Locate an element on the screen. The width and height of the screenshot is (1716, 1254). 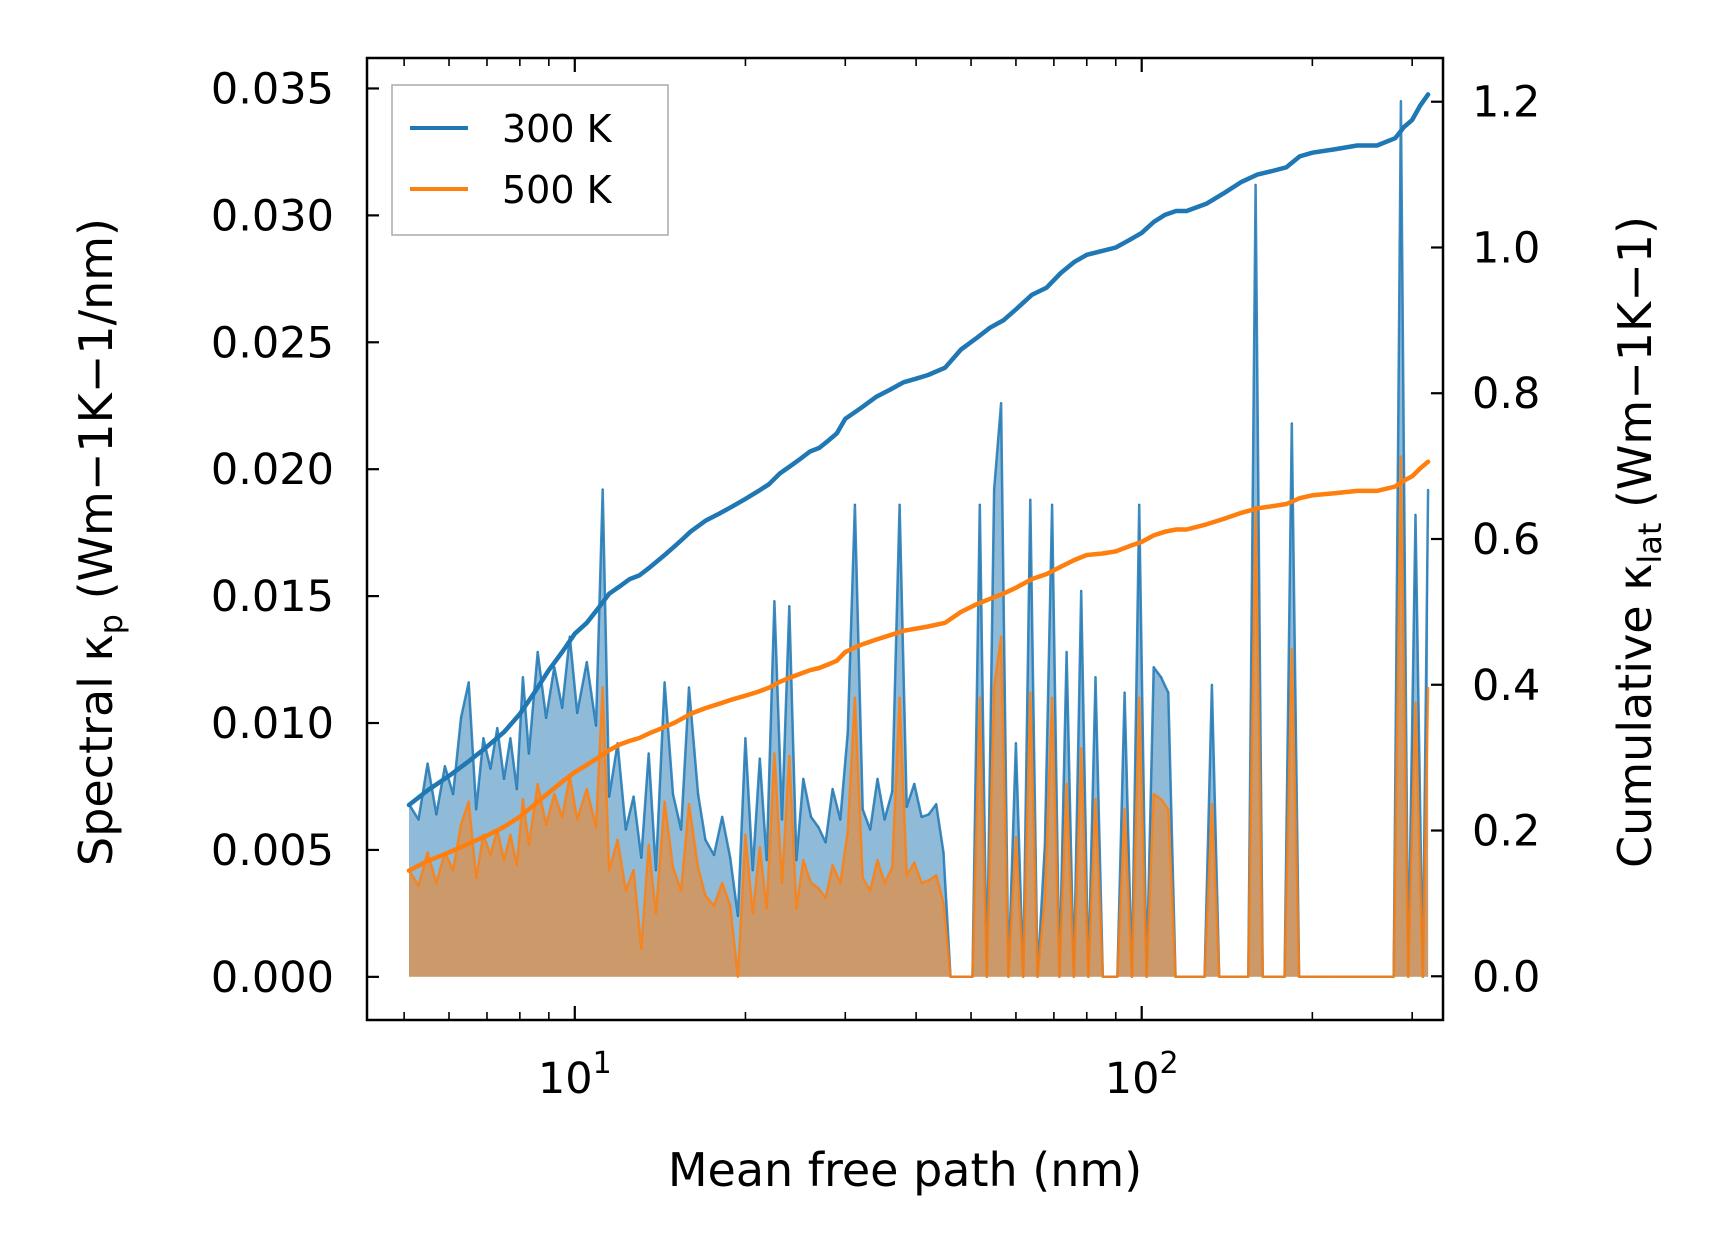
x-tick-label: 102 is located at coordinates (1142, 1075).